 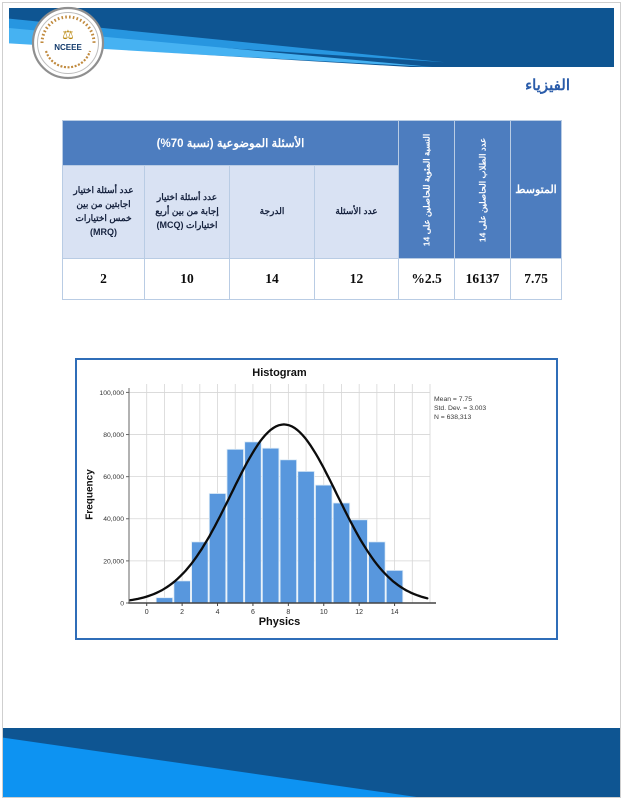 What do you see at coordinates (68, 34) in the screenshot?
I see `scales-icon: ⚖` at bounding box center [68, 34].